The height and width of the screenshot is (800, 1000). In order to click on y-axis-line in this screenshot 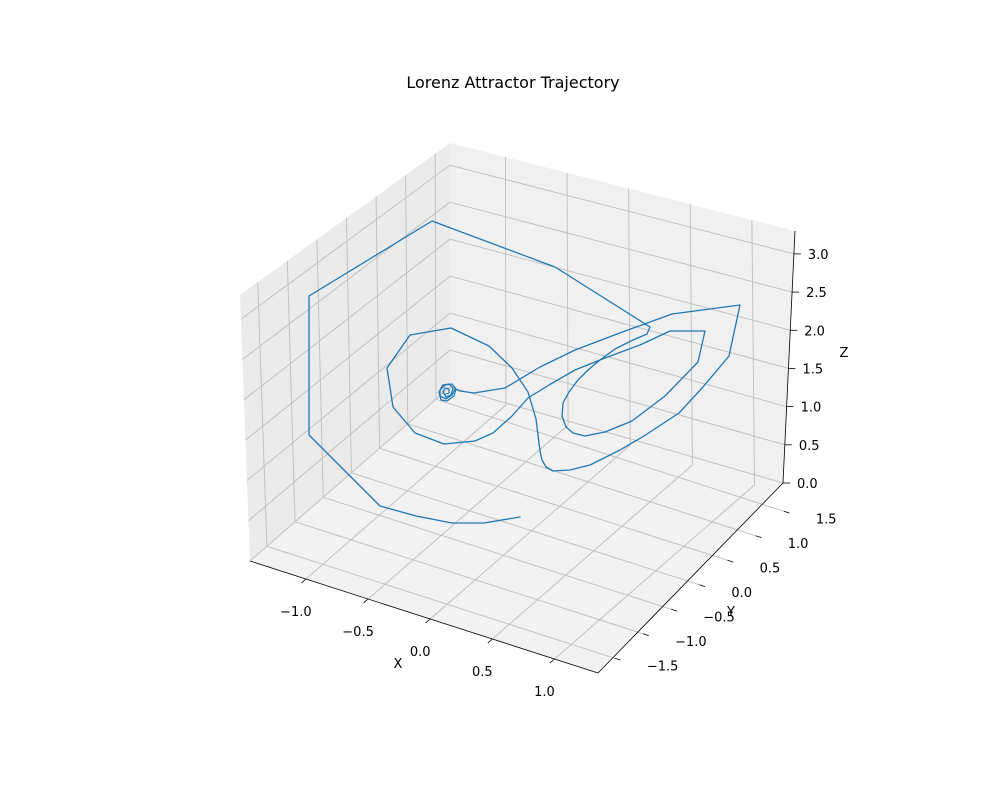, I will do `click(690, 578)`.